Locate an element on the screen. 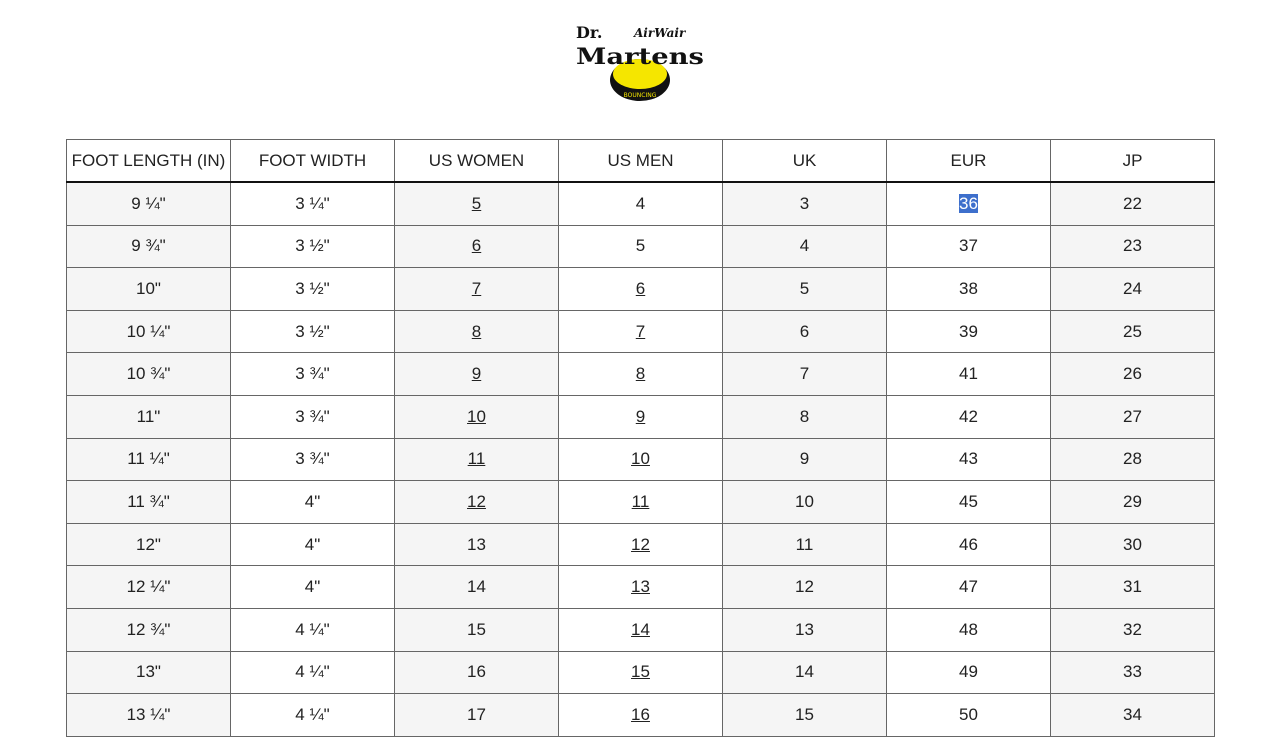 The height and width of the screenshot is (737, 1280). table-cell: 41 is located at coordinates (968, 374).